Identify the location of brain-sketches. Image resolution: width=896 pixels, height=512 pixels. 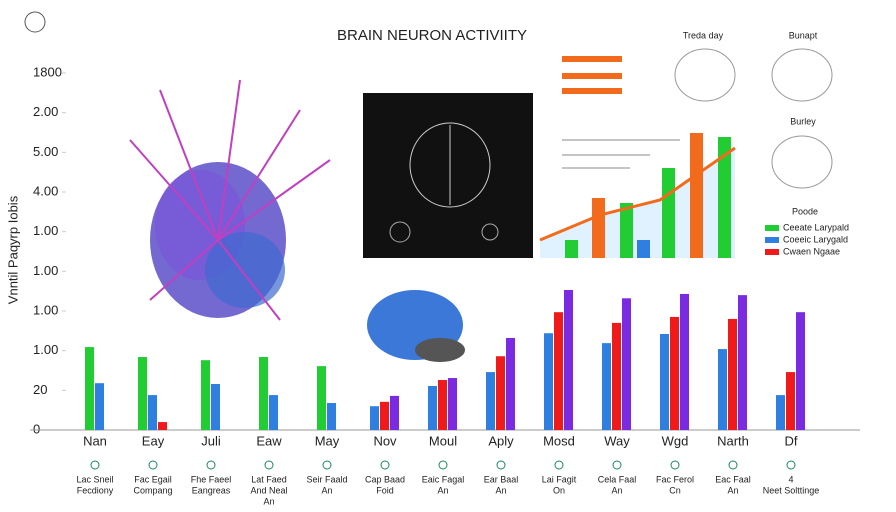
(753, 118).